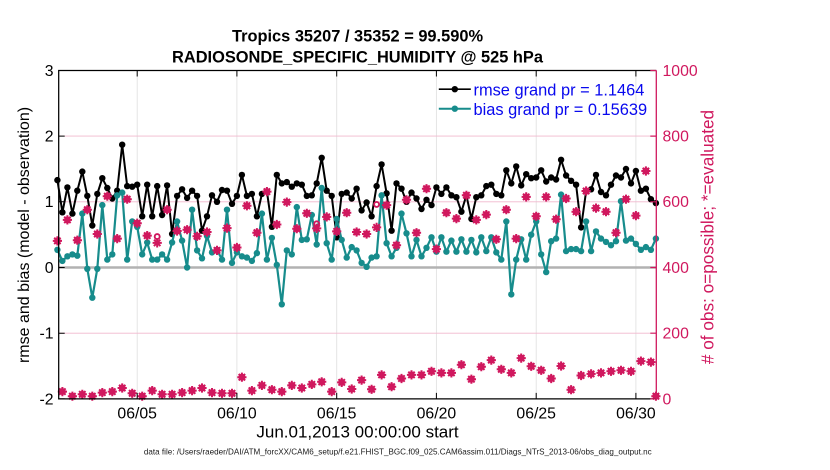 The image size is (830, 470). What do you see at coordinates (708, 237) in the screenshot?
I see `svg-text:# of obs: o=possible; *=evalua: # of obs: o=possible; *=evaluated` at bounding box center [708, 237].